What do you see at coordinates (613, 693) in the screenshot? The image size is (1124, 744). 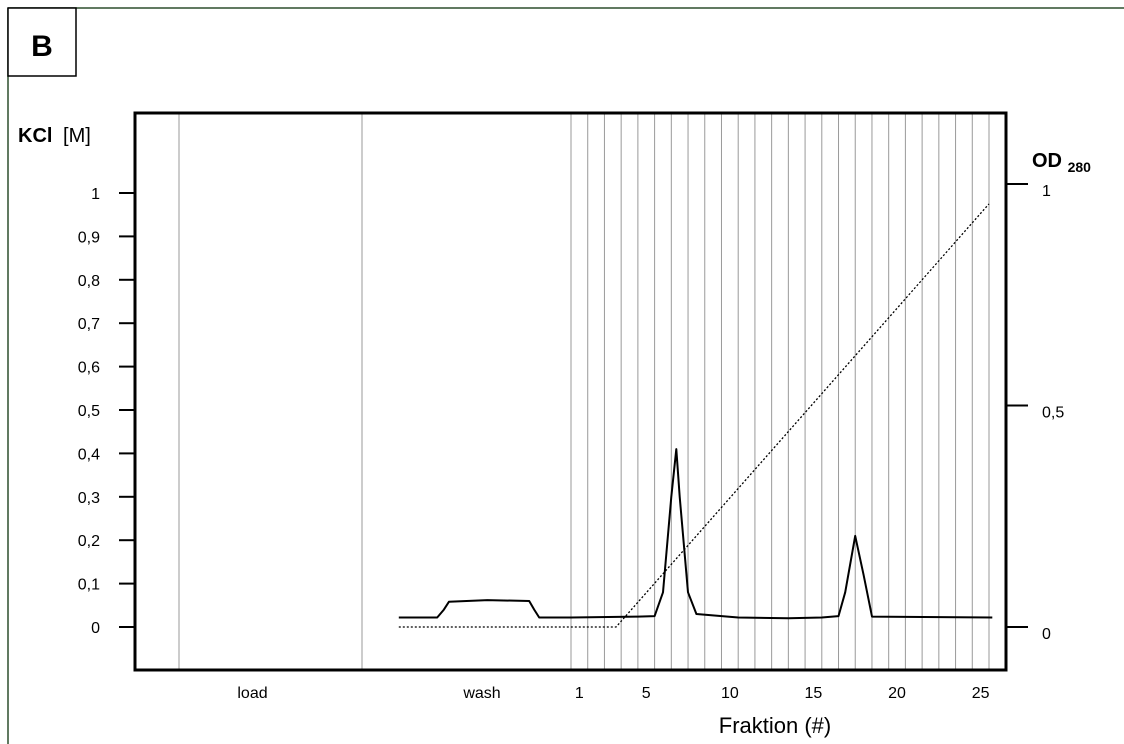 I see `x-axis: load wash 1 5 10 15 20 25` at bounding box center [613, 693].